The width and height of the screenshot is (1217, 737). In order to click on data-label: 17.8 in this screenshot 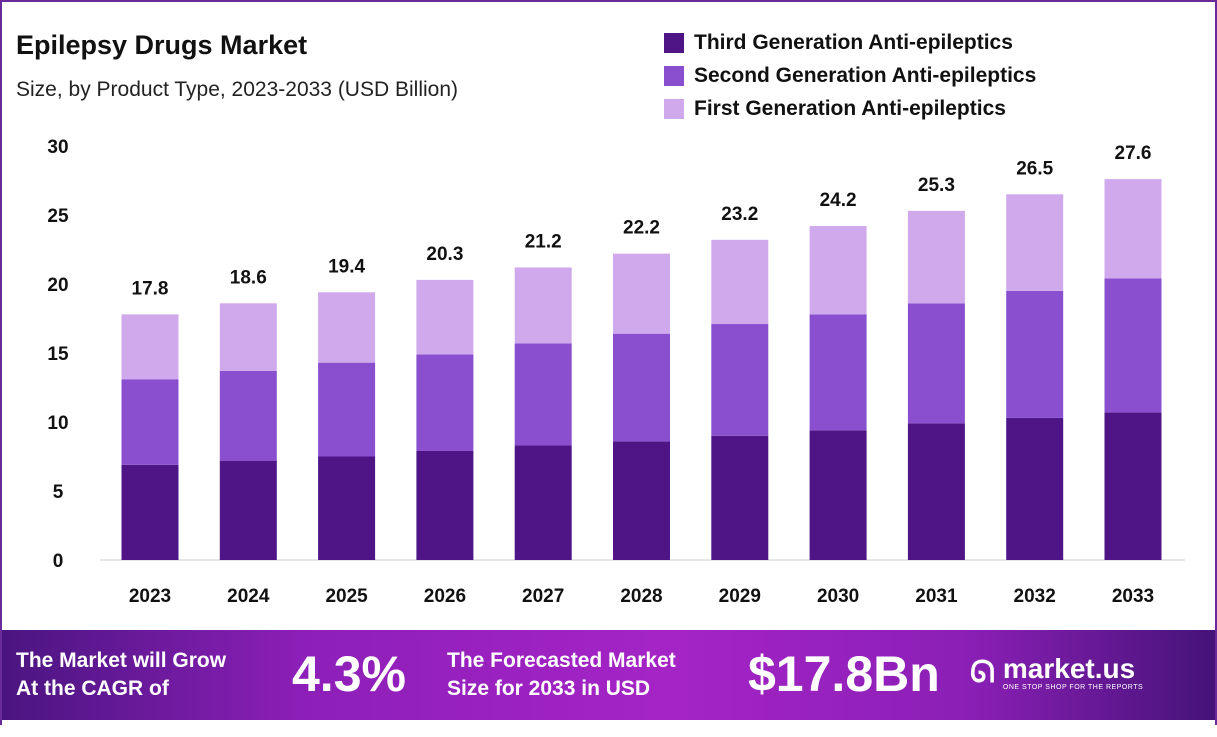, I will do `click(150, 288)`.